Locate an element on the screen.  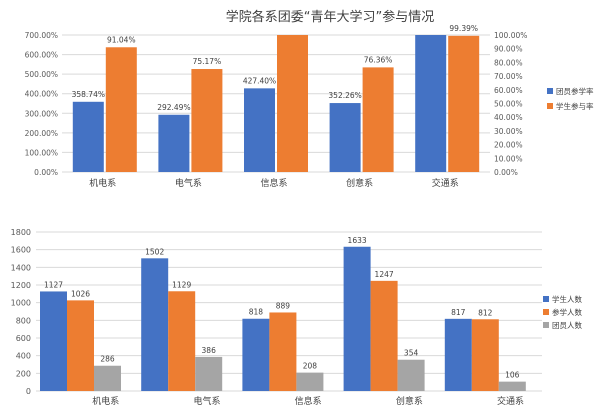
data-label: 75.17% is located at coordinates (207, 61).